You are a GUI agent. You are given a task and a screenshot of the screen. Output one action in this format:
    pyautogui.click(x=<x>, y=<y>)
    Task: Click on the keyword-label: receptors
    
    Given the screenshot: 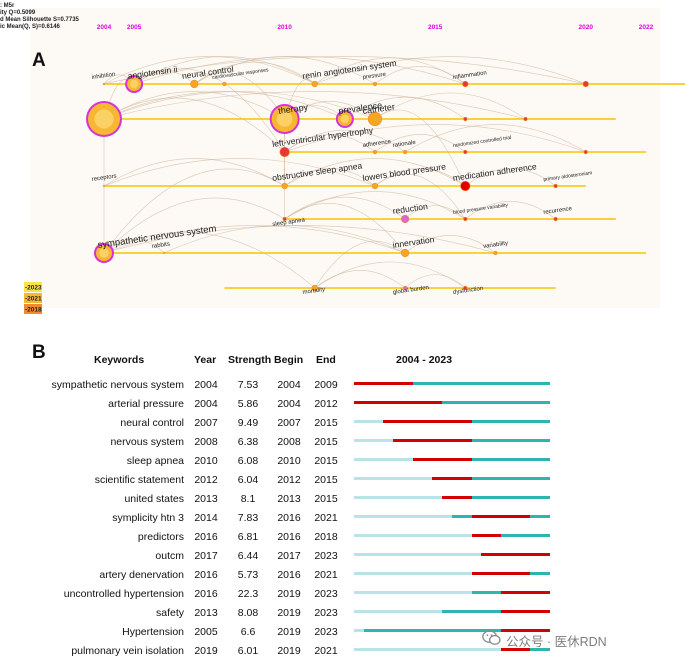 What is the action you would take?
    pyautogui.click(x=104, y=178)
    